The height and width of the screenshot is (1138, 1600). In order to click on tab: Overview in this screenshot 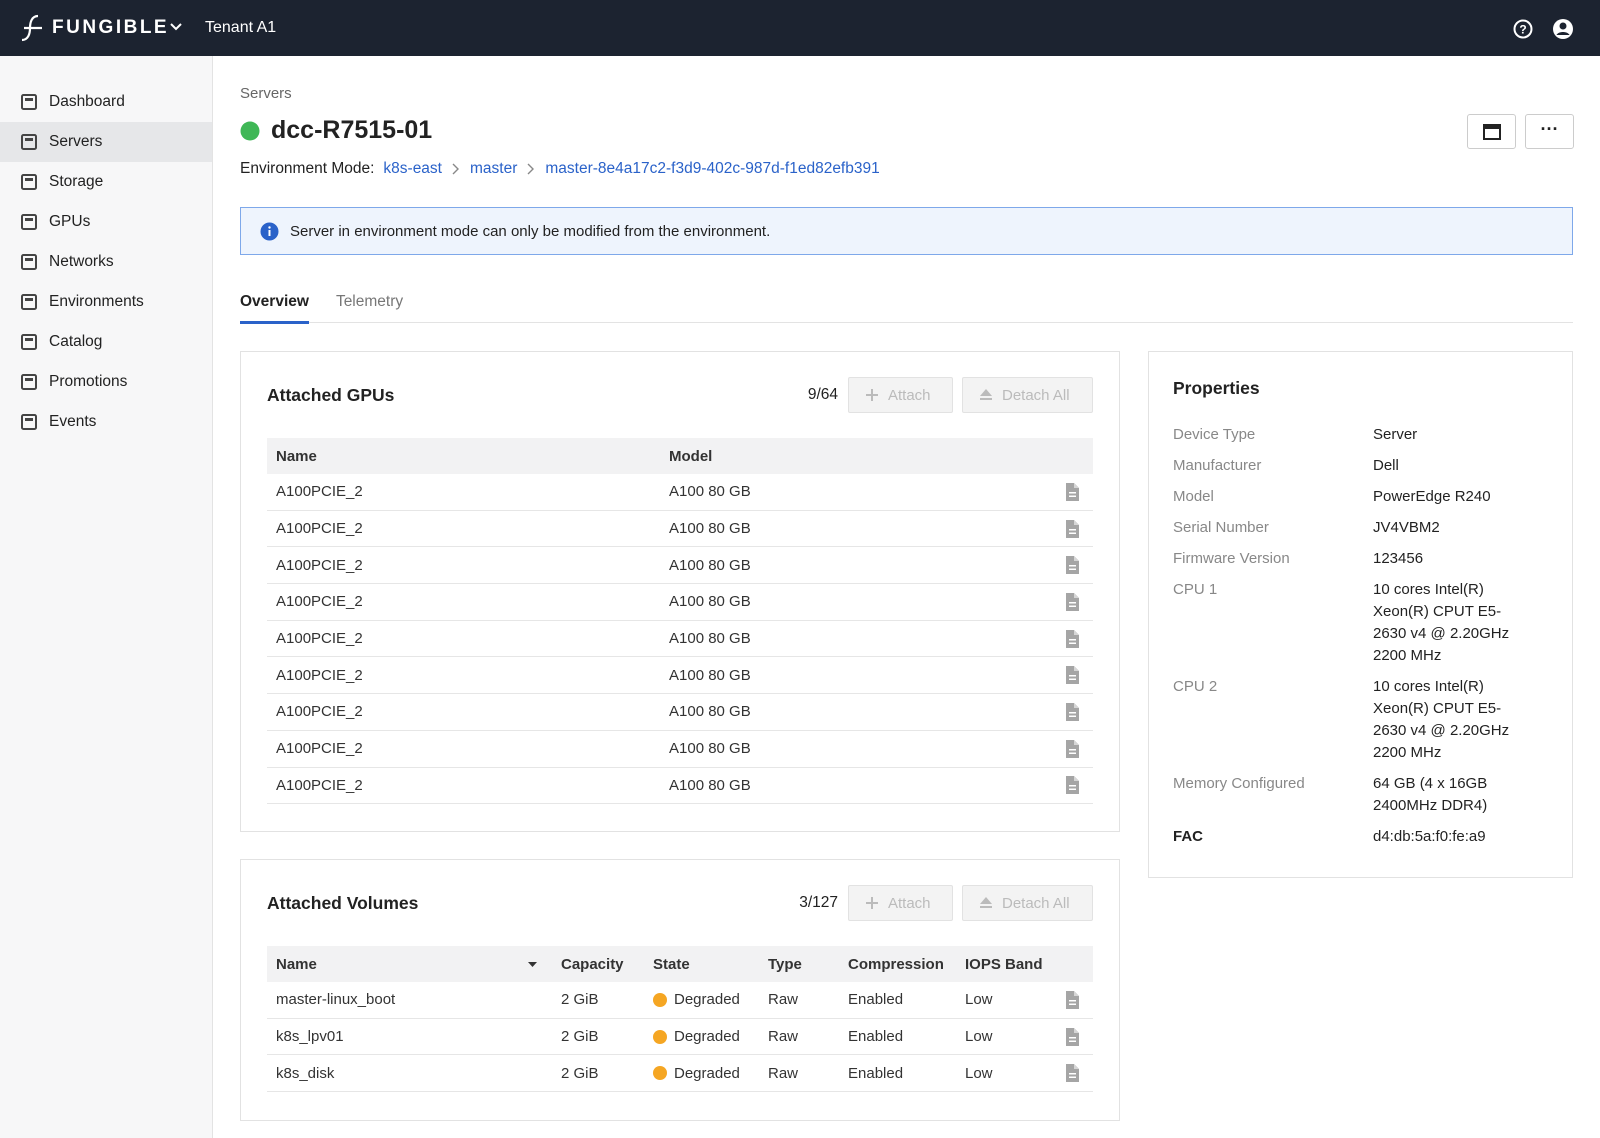, I will do `click(274, 308)`.